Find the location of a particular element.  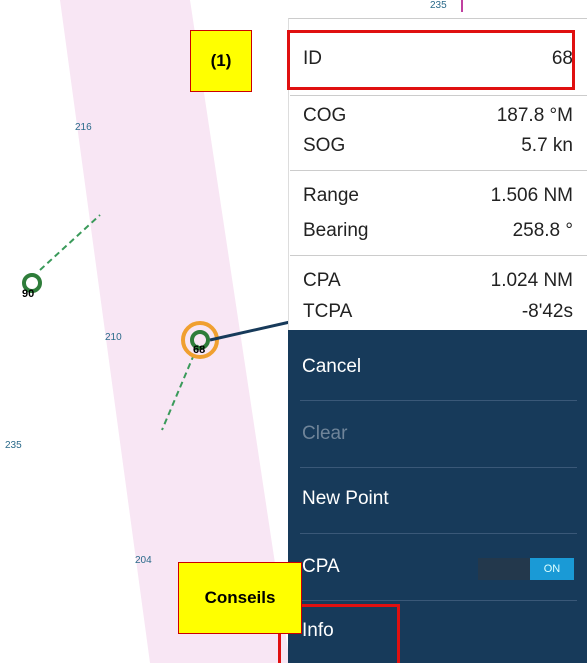

menu-item-disabled: Clear is located at coordinates (325, 433).